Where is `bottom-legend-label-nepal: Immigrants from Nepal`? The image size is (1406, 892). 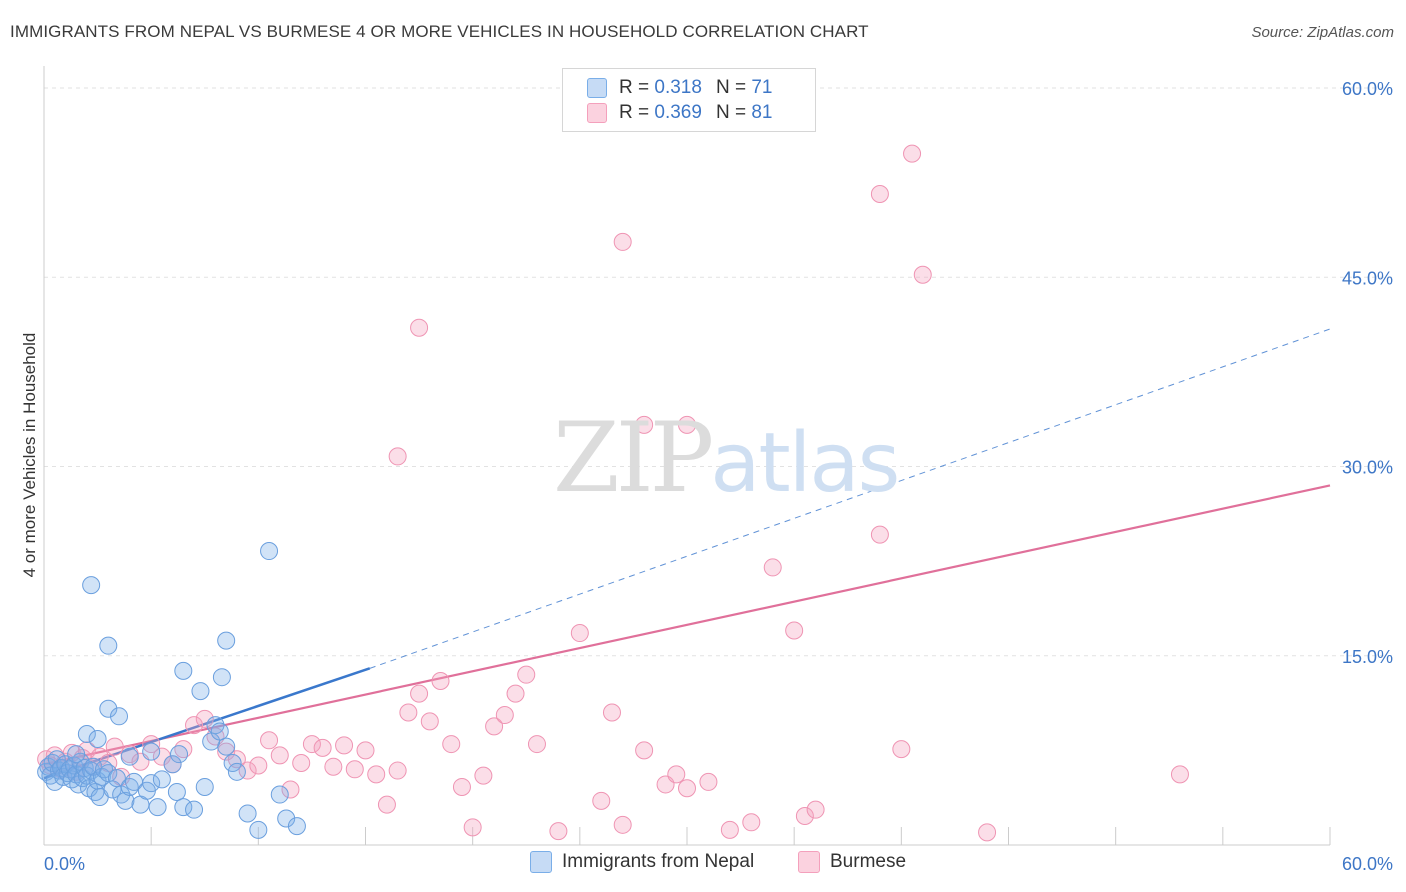
bottom-legend-label-nepal: Immigrants from Nepal is located at coordinates (658, 861).